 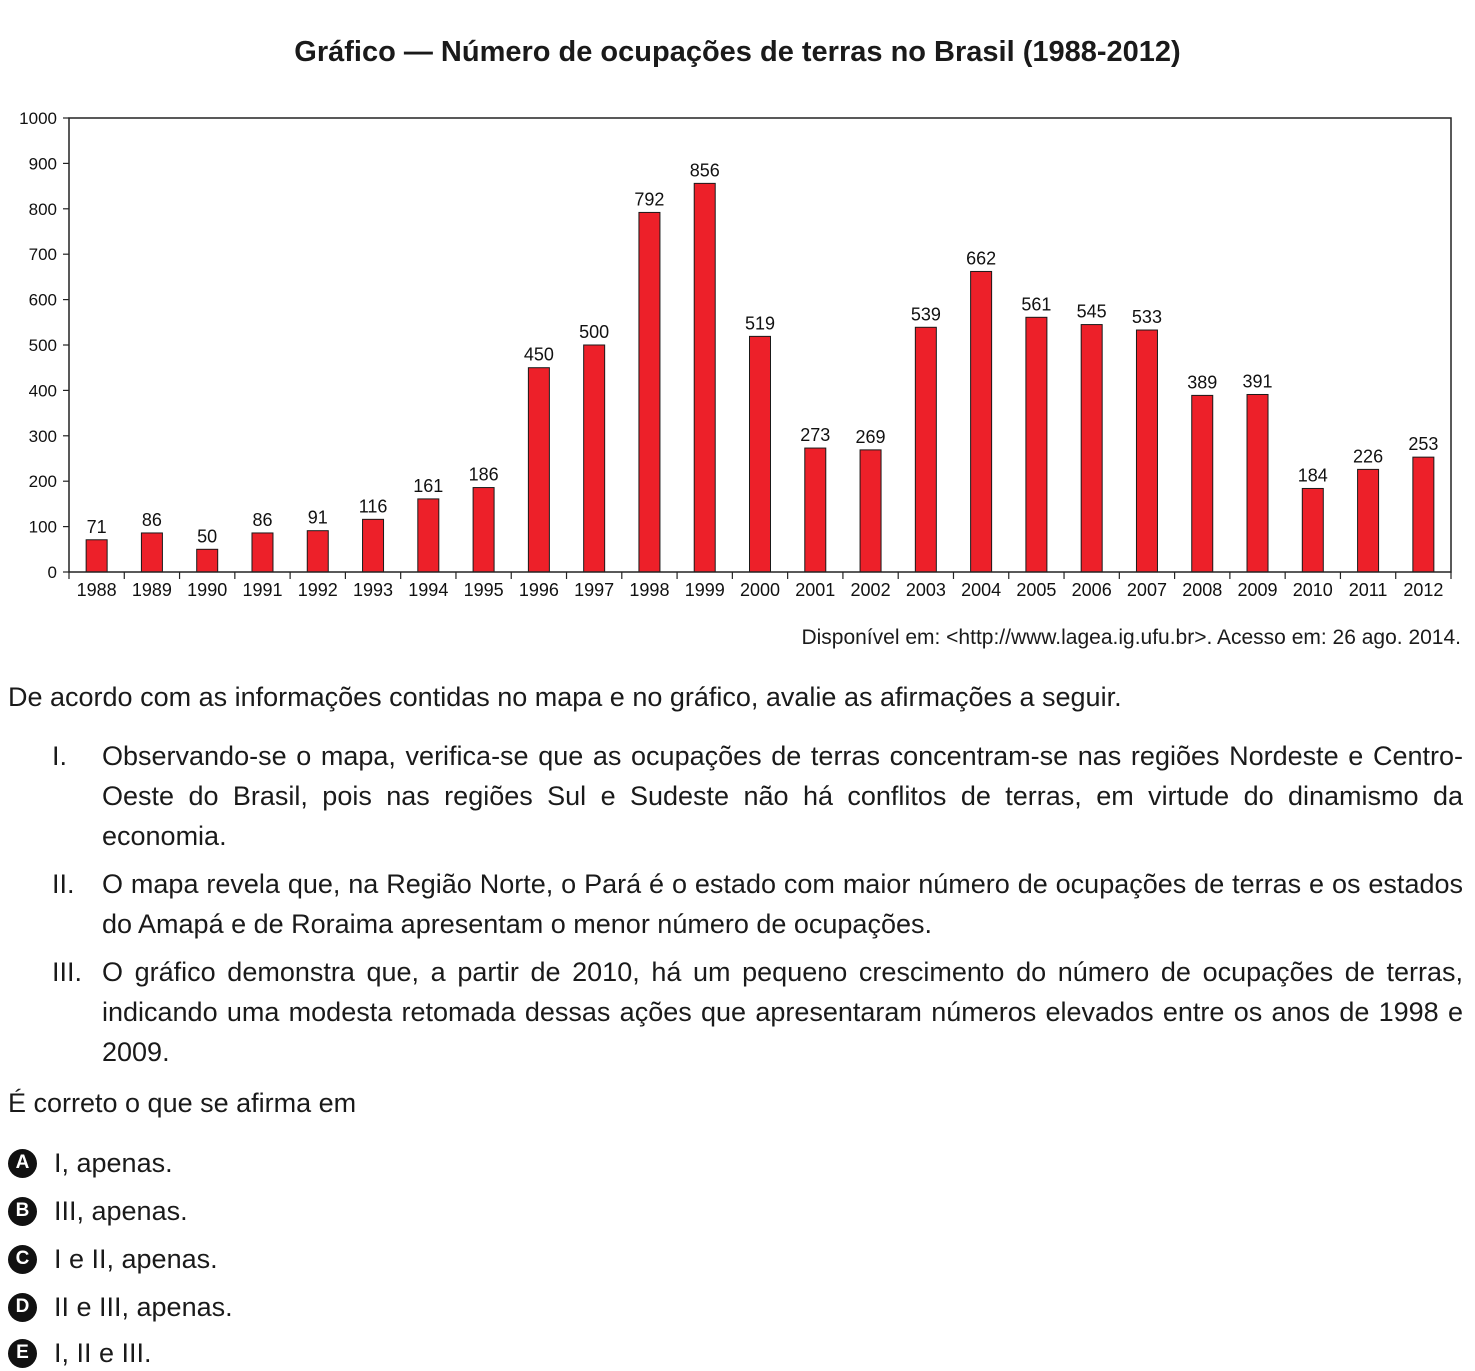 I want to click on x-tick-label: 1997, so click(x=594, y=590).